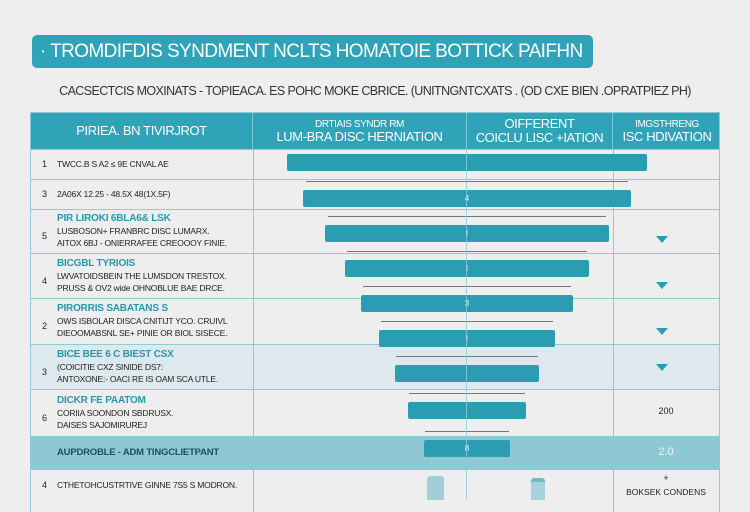 Image resolution: width=750 pixels, height=512 pixels. Describe the element at coordinates (667, 136) in the screenshot. I see `header-col4-label: ISC HDIVATION` at that location.